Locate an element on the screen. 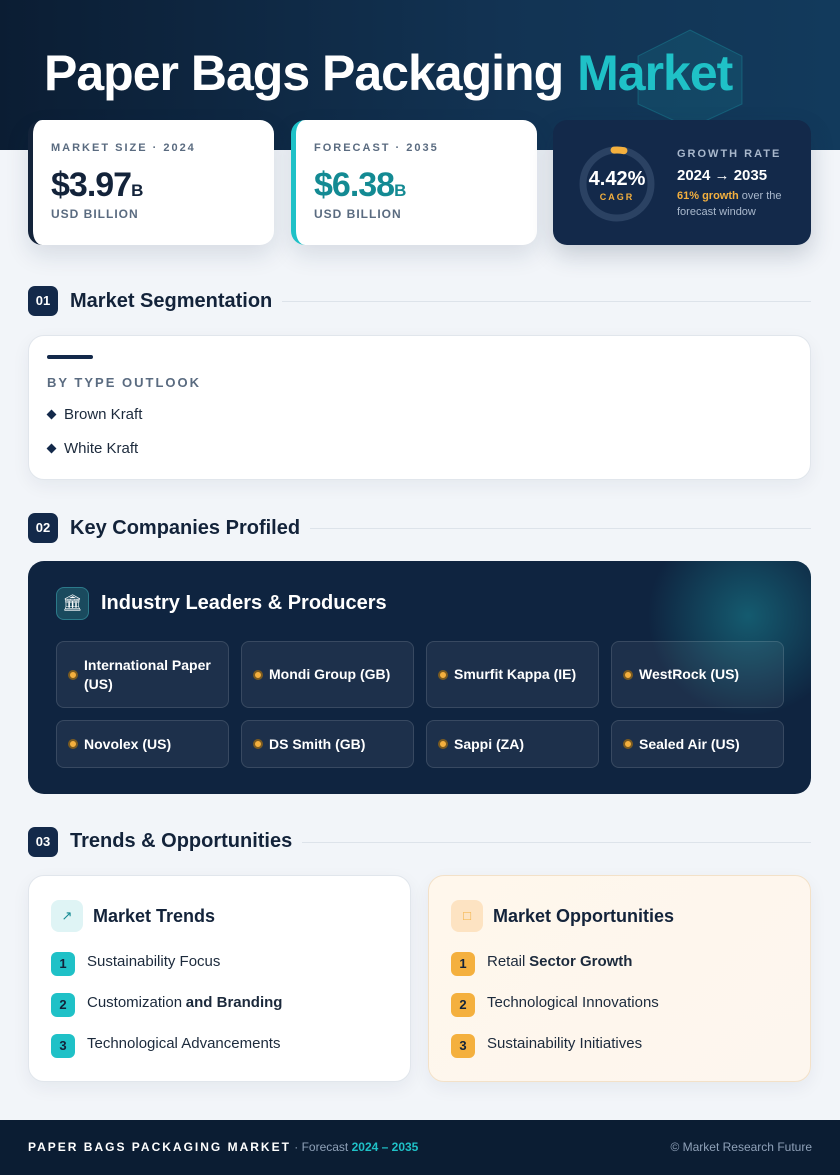 This screenshot has width=840, height=1175. growth-period: 2024 → 2035 is located at coordinates (722, 175).